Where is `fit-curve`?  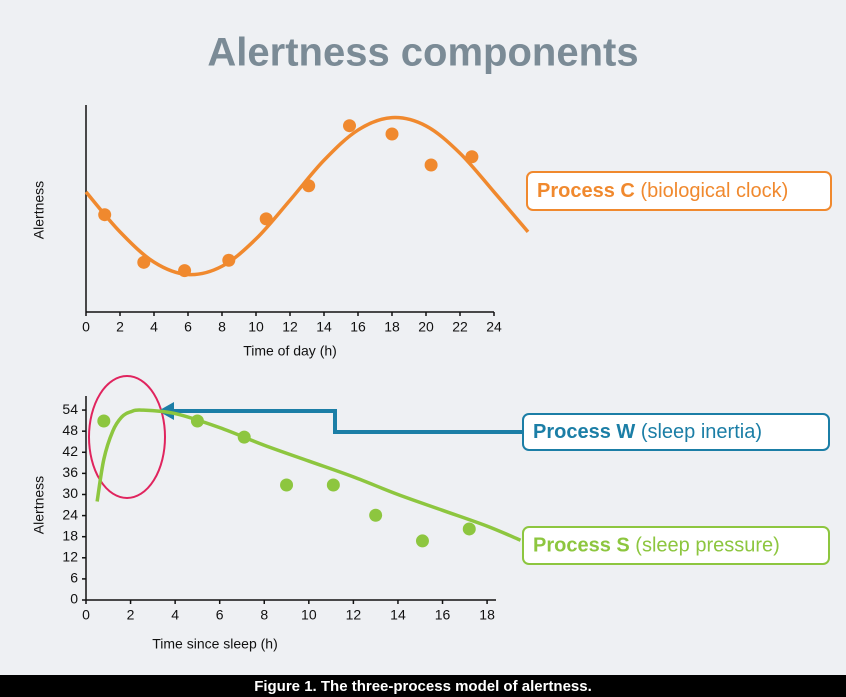 fit-curve is located at coordinates (308, 475).